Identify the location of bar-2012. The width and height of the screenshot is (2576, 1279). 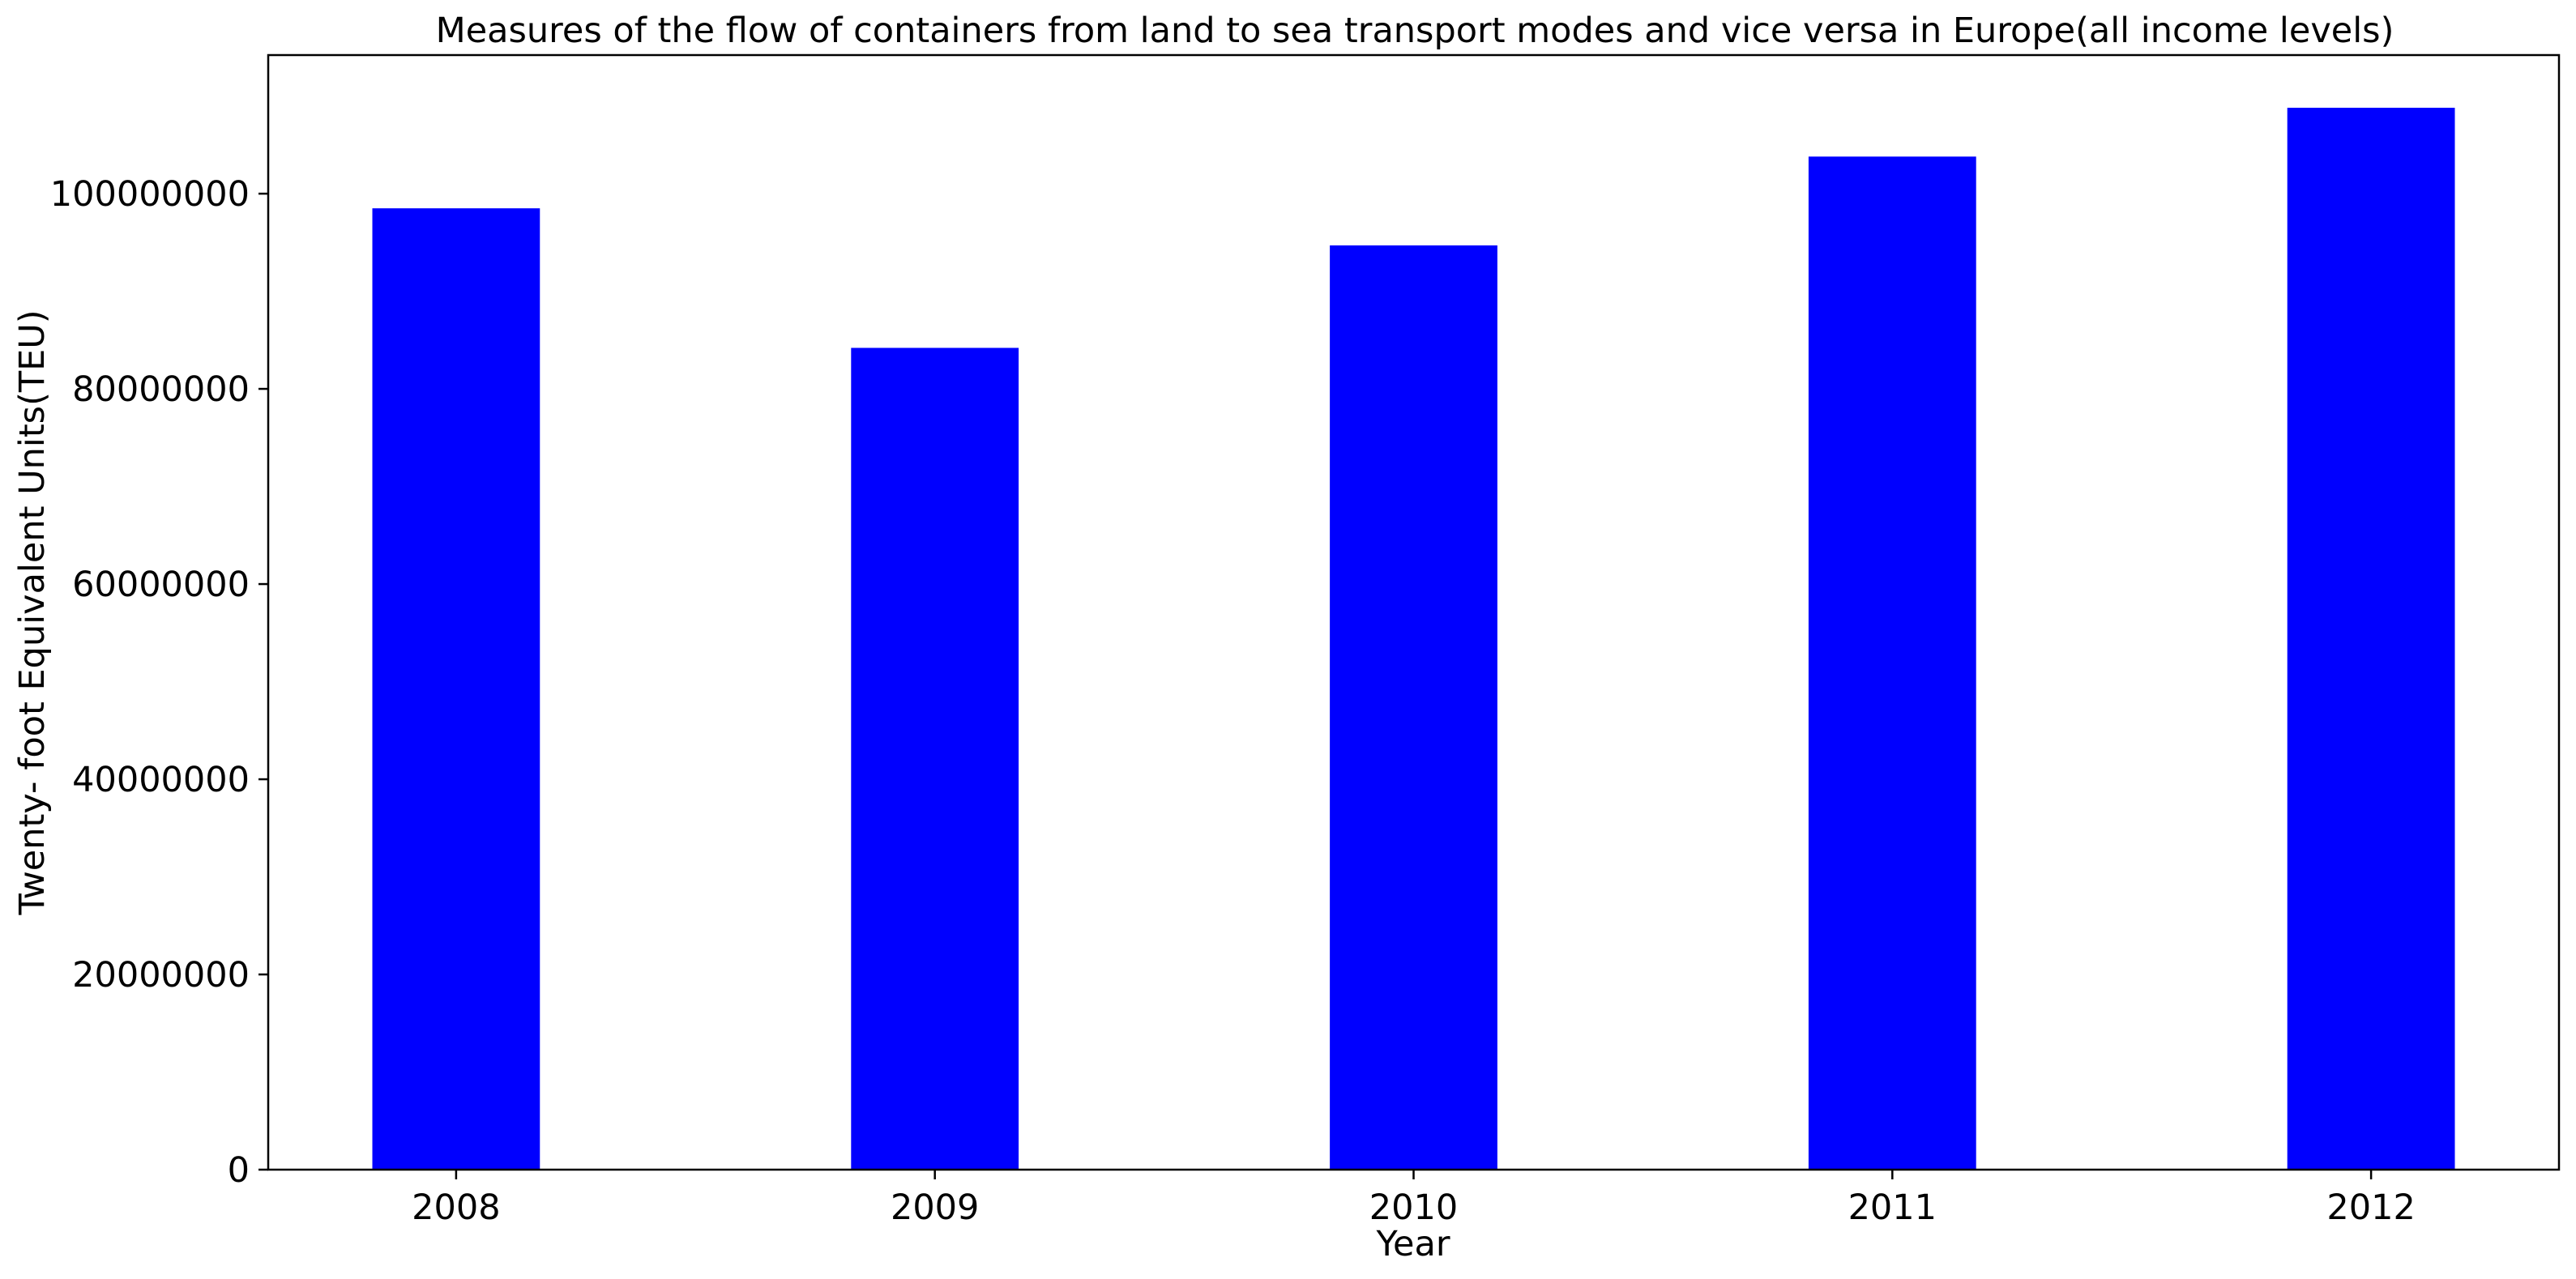
(2371, 639).